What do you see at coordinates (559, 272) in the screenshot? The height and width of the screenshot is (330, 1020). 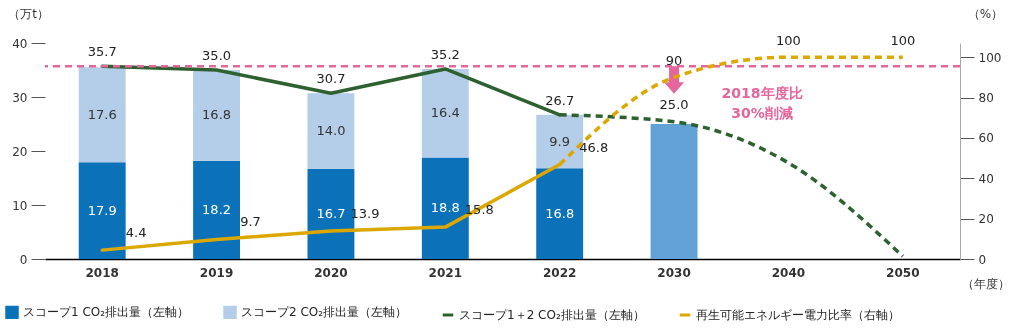 I see `x-tick-label: 2022` at bounding box center [559, 272].